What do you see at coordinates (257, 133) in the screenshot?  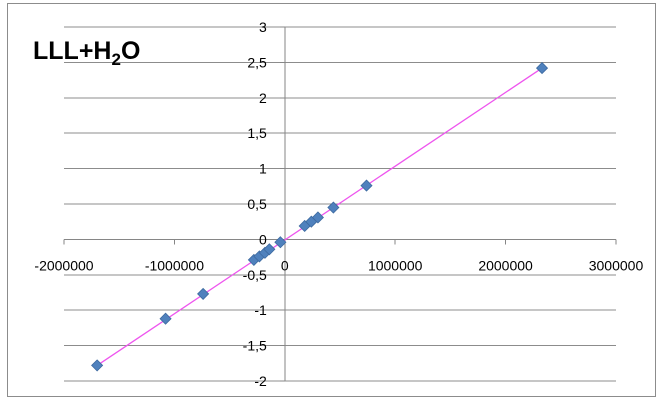 I see `y-tick-label: 1,5` at bounding box center [257, 133].